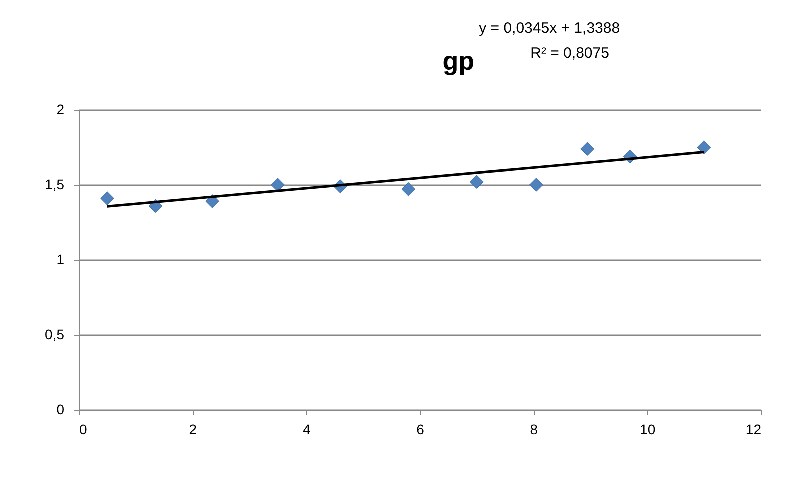 This screenshot has width=786, height=481. I want to click on x-tick-label: 4, so click(306, 430).